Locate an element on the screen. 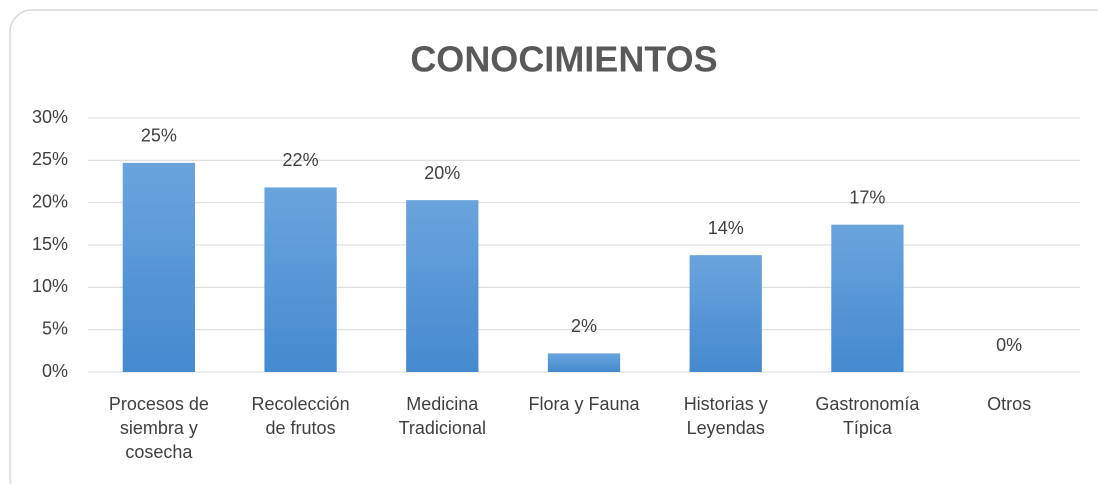  data-label: 25% is located at coordinates (159, 136).